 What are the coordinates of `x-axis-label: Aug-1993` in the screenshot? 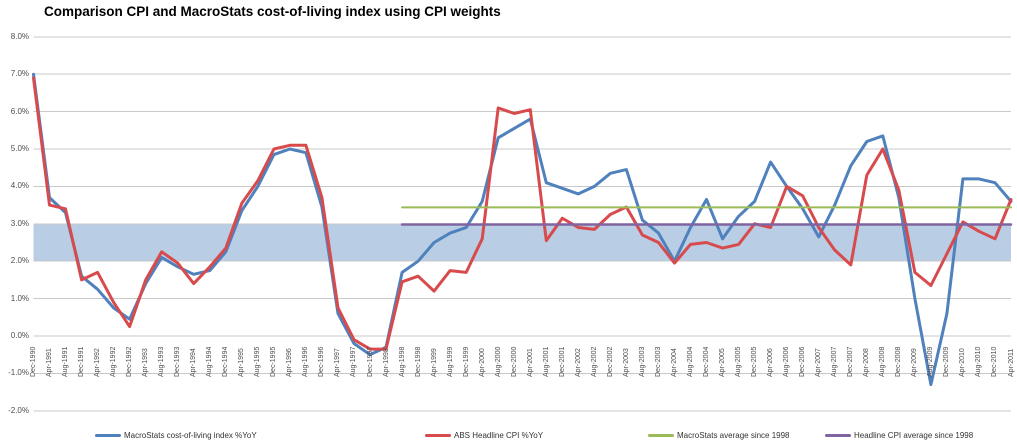 It's located at (162, 361).